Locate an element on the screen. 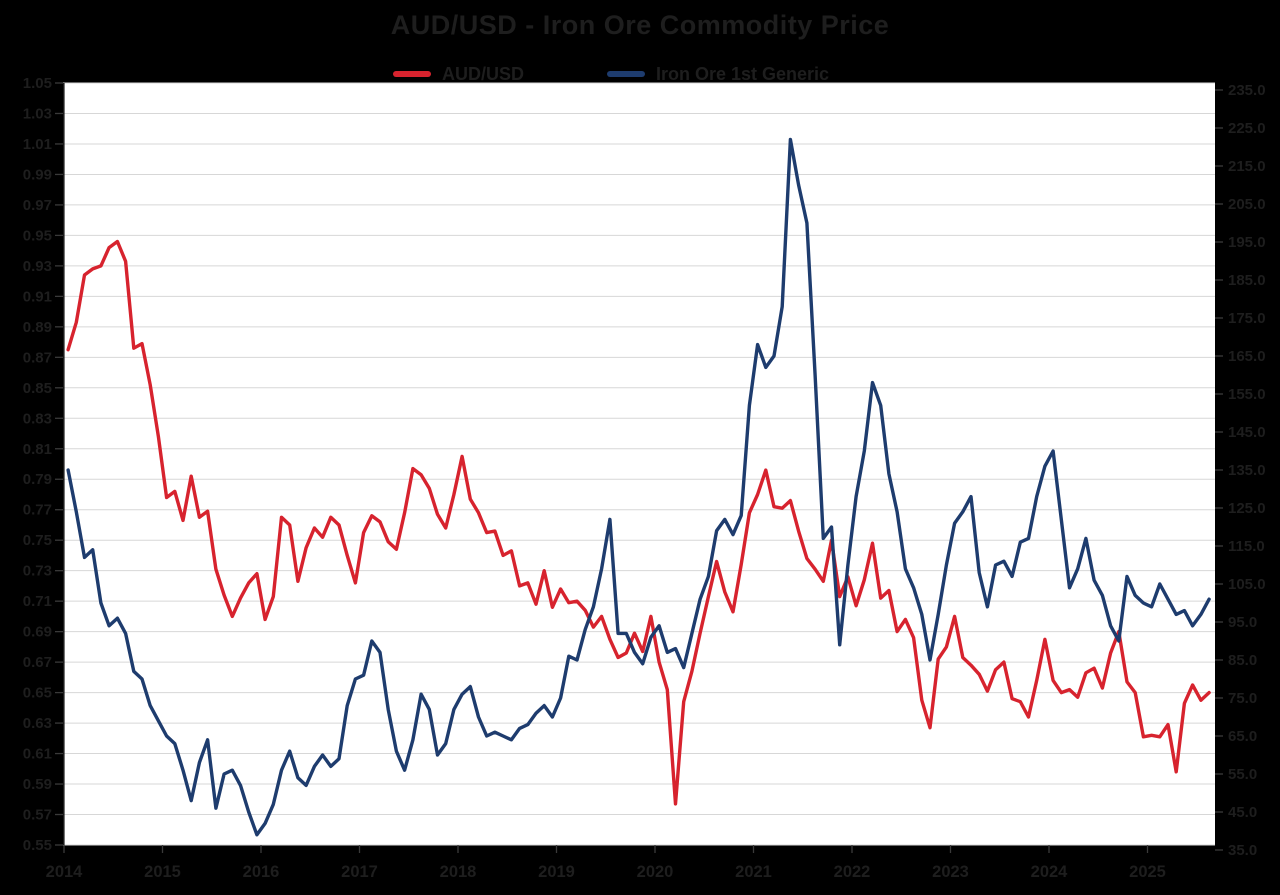  x-axis-tick-label: 2025 is located at coordinates (1147, 872).